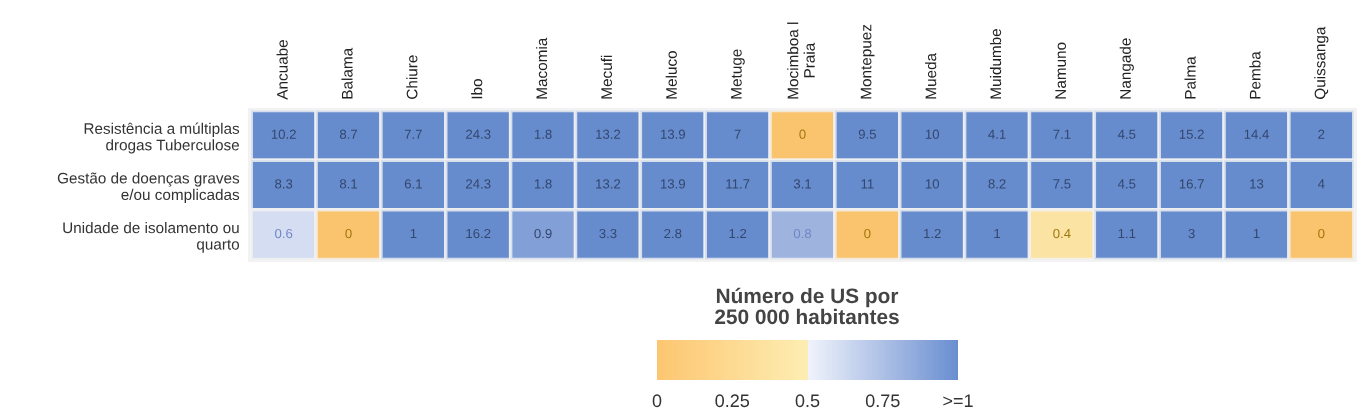 This screenshot has width=1357, height=412. What do you see at coordinates (1062, 233) in the screenshot?
I see `data-label: 0.4` at bounding box center [1062, 233].